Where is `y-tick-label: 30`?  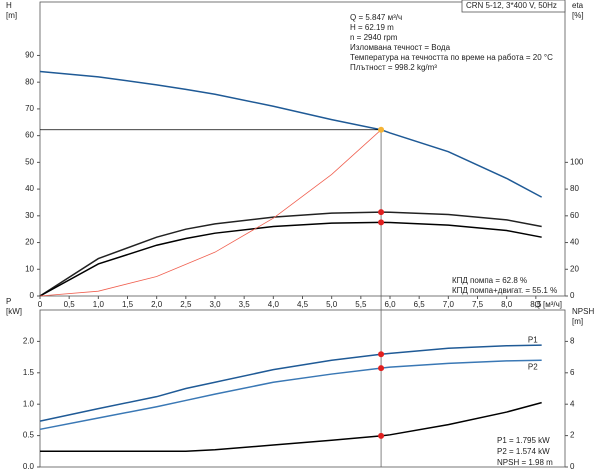
y-tick-label: 30 is located at coordinates (29, 215).